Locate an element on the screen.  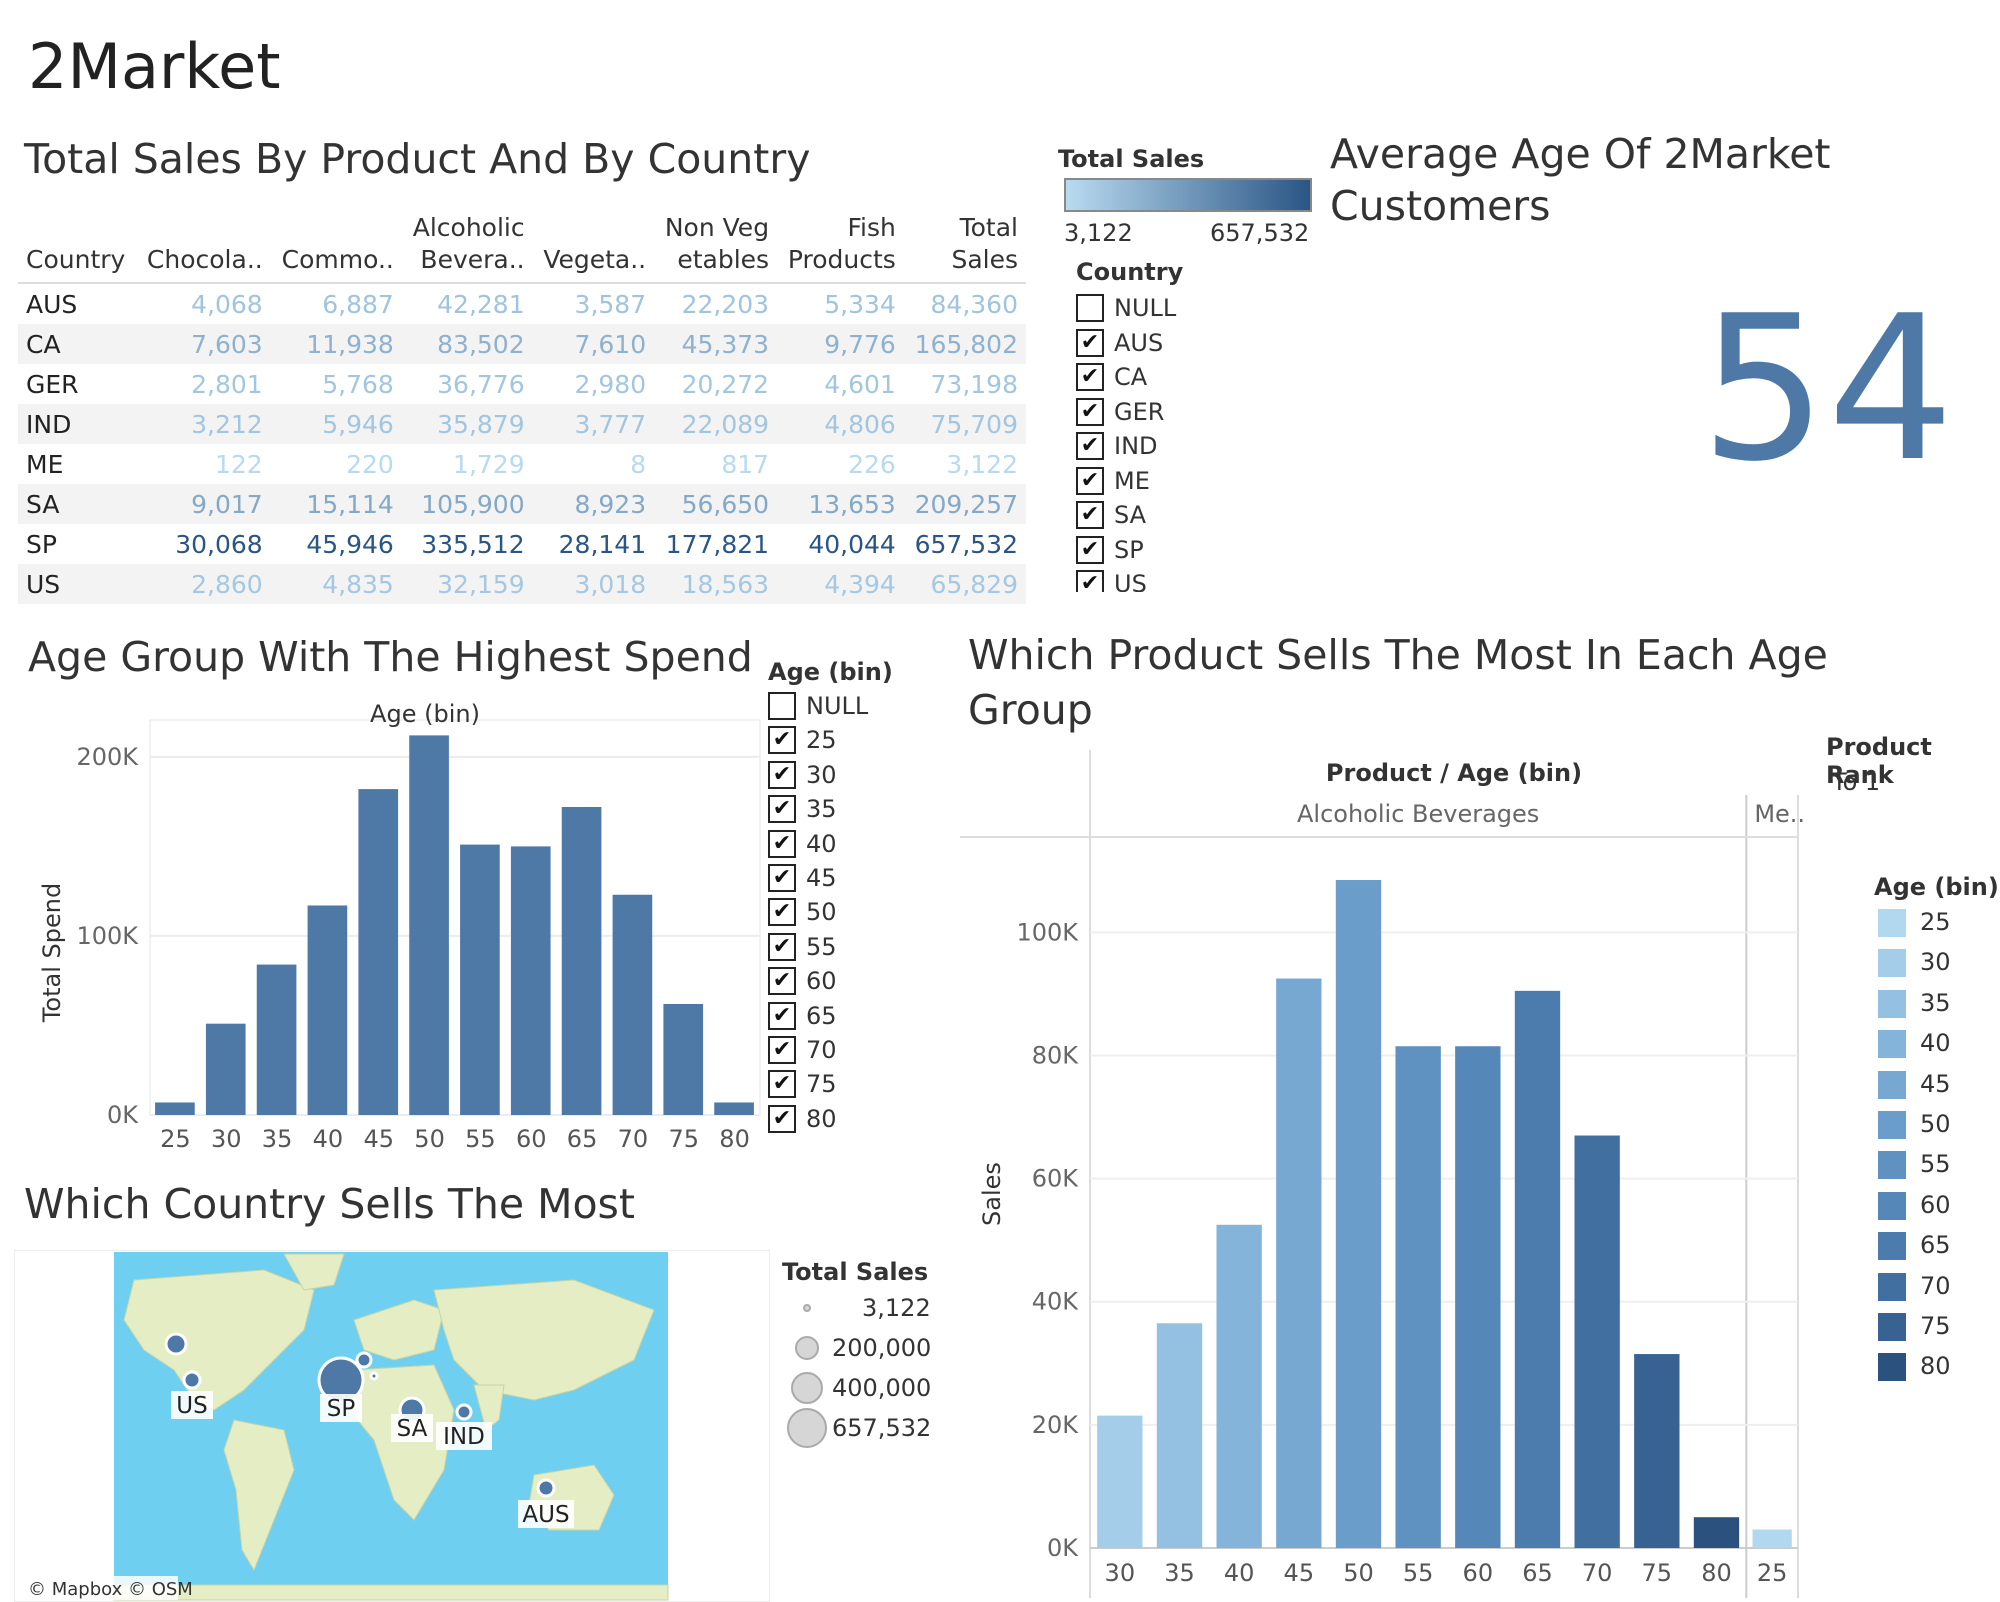
filter-item: ✔ 70 is located at coordinates (833, 1051).